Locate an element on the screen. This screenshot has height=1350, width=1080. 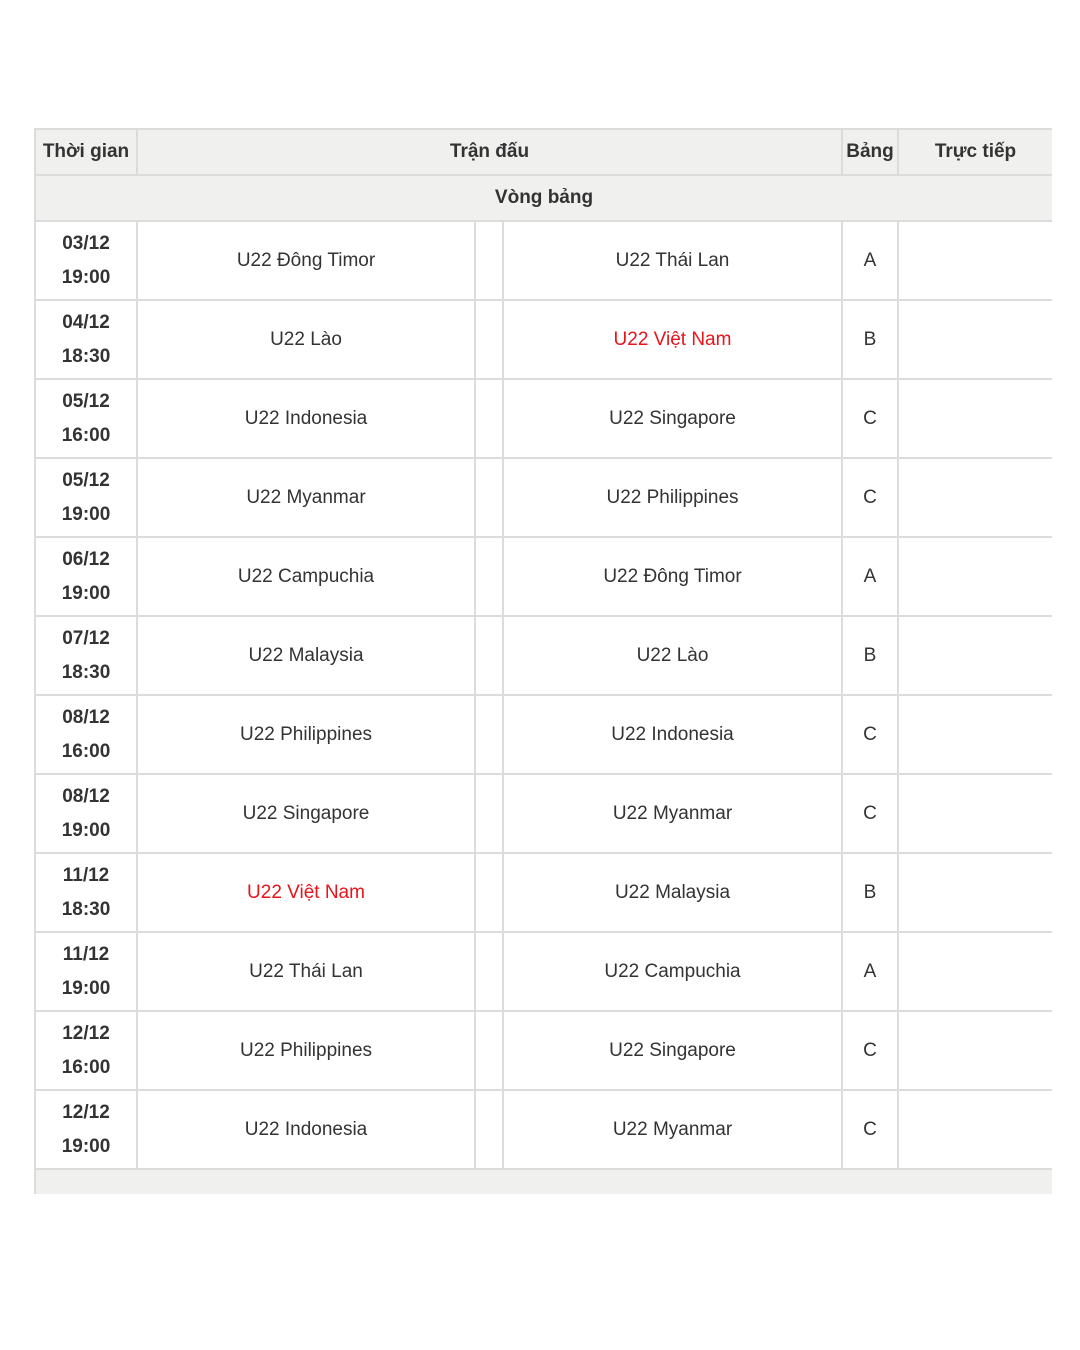
match-datetime: 06/12 19:00 is located at coordinates (86, 576).